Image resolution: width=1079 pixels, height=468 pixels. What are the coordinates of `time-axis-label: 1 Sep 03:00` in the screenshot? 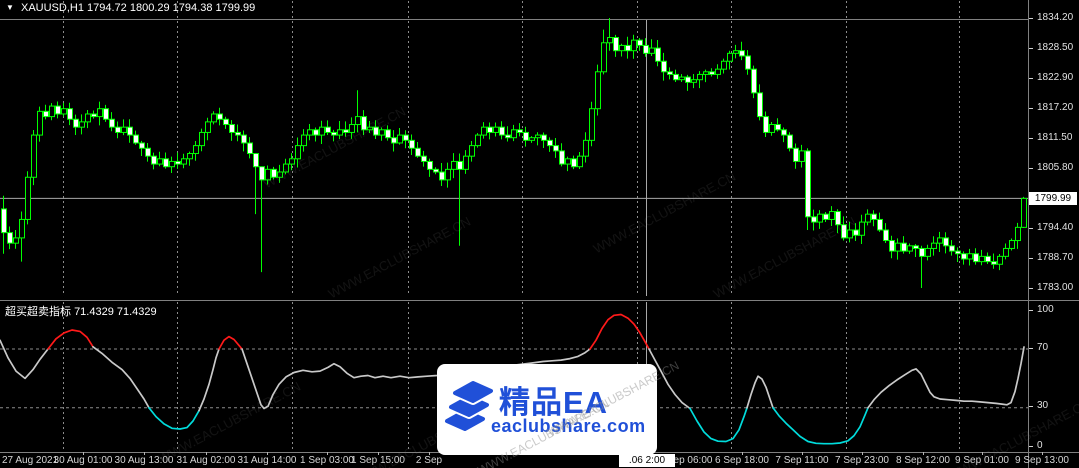 It's located at (327, 460).